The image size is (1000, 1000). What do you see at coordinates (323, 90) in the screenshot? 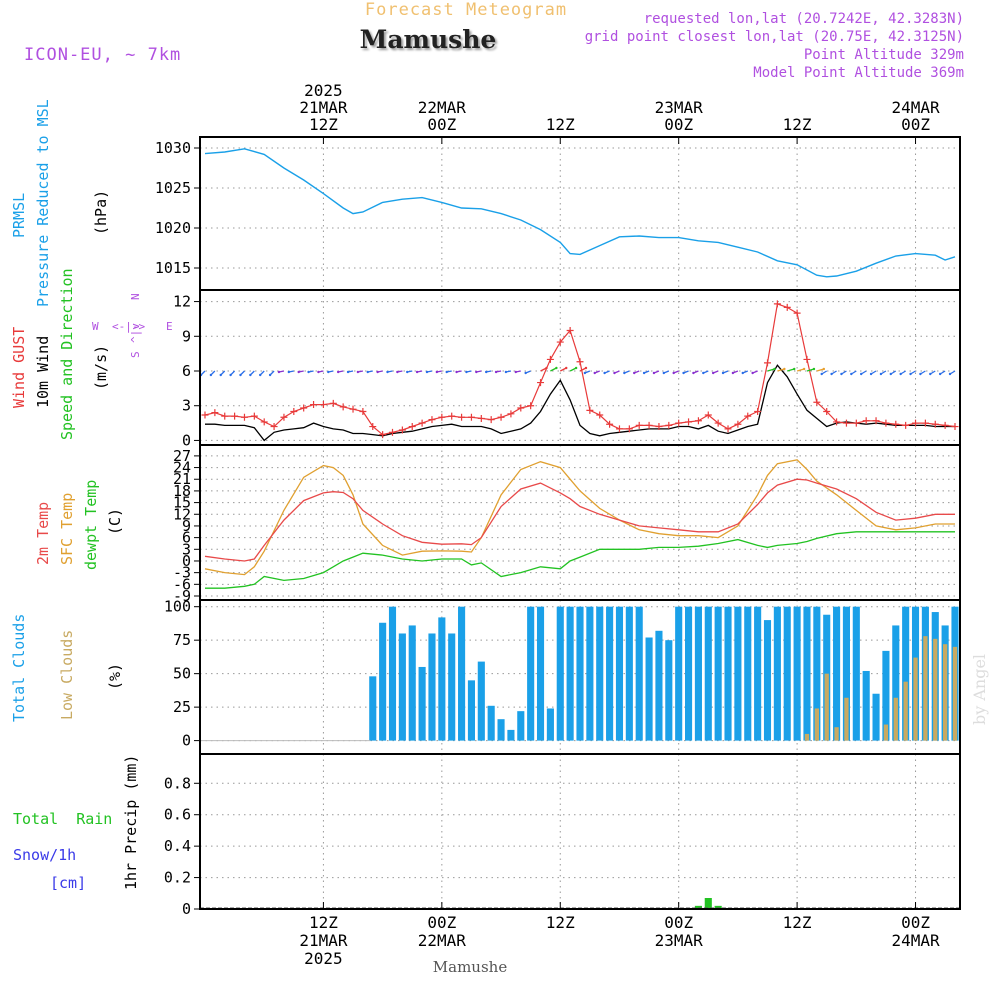
I see `top-time-label: 2025` at bounding box center [323, 90].